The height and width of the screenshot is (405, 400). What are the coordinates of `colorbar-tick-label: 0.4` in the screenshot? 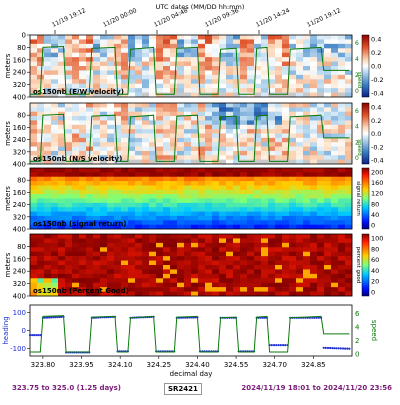 It's located at (376, 108).